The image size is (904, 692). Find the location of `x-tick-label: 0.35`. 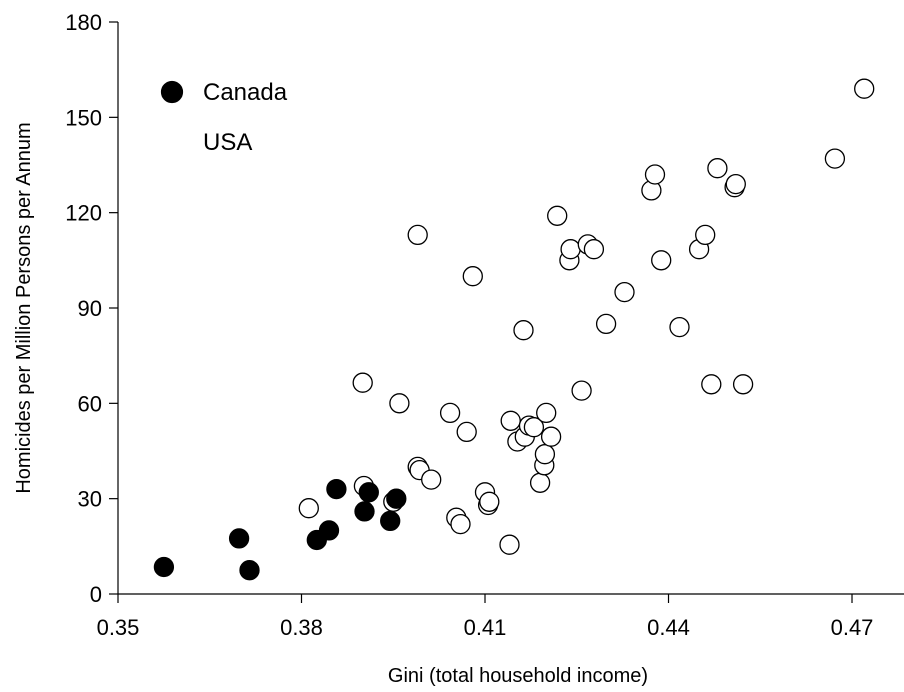

x-tick-label: 0.35 is located at coordinates (118, 627).